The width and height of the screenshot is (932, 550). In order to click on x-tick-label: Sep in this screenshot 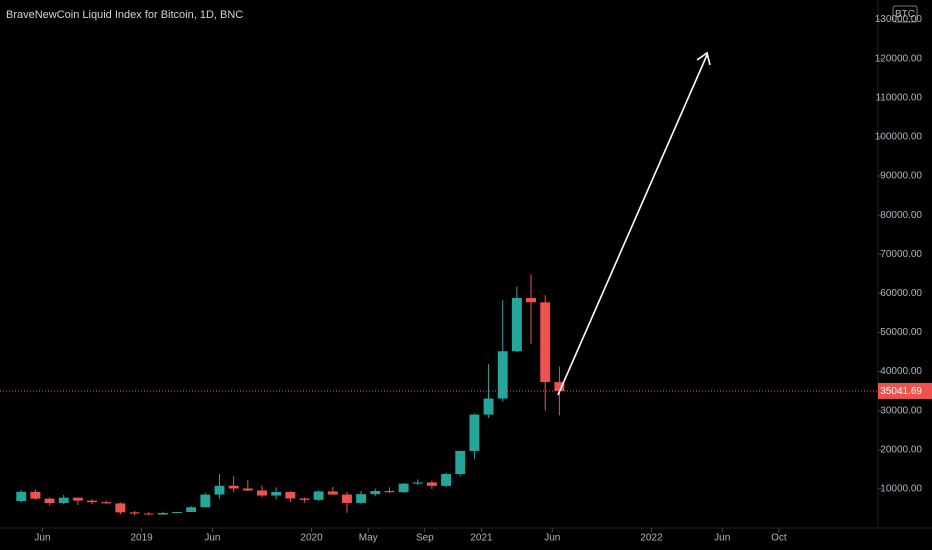, I will do `click(425, 538)`.